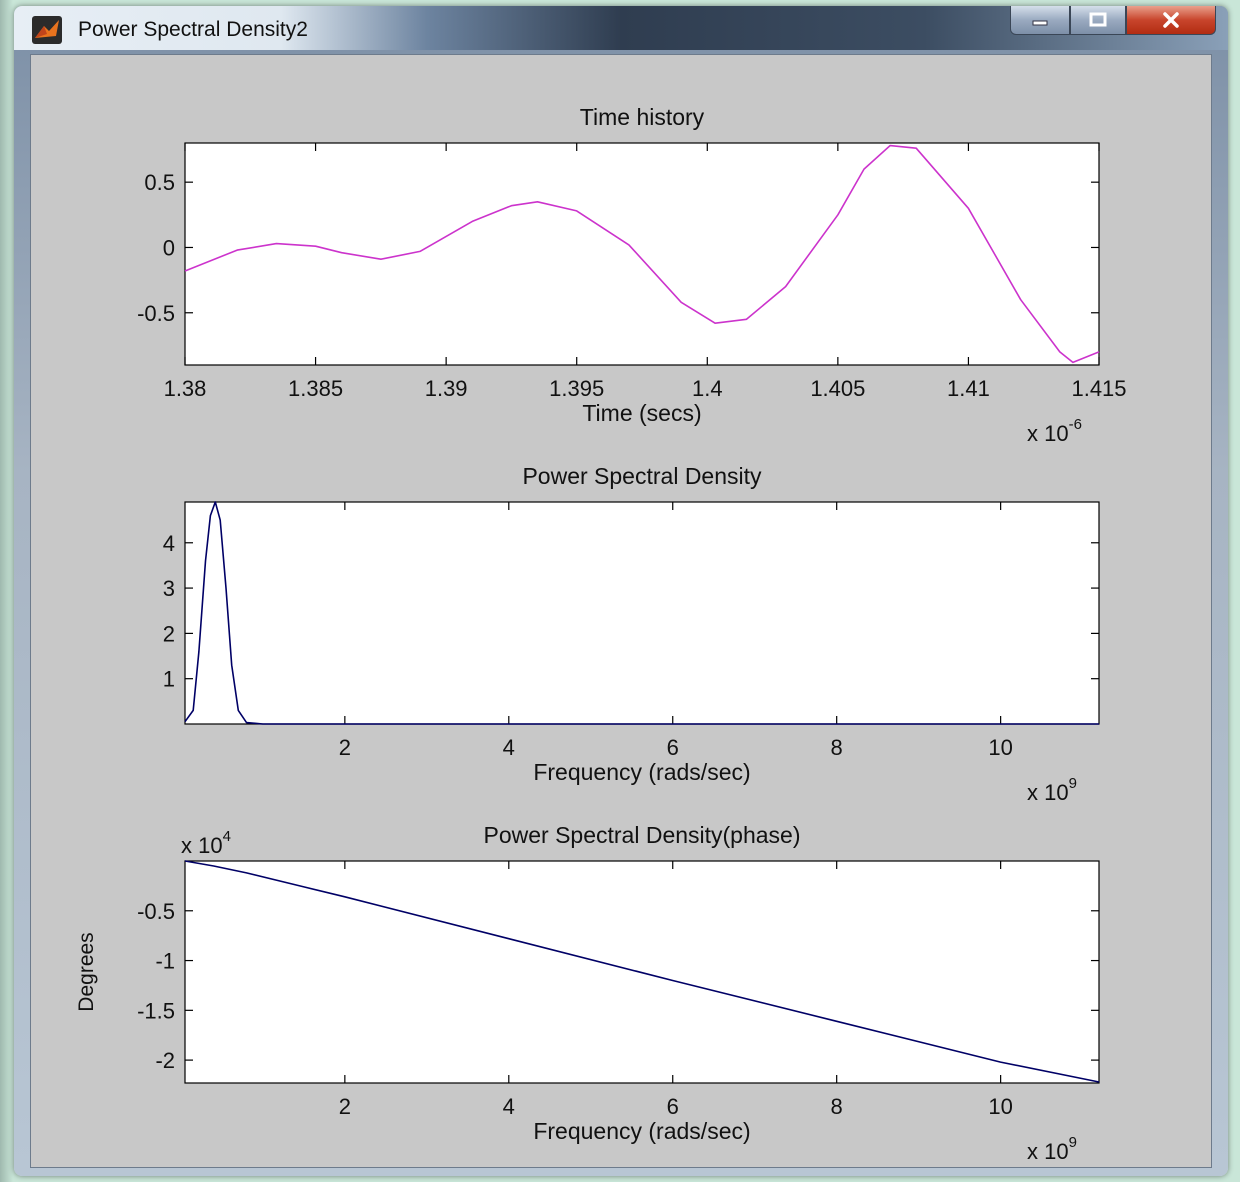 The height and width of the screenshot is (1182, 1240). Describe the element at coordinates (315, 388) in the screenshot. I see `x-tick-label: 1.385` at that location.